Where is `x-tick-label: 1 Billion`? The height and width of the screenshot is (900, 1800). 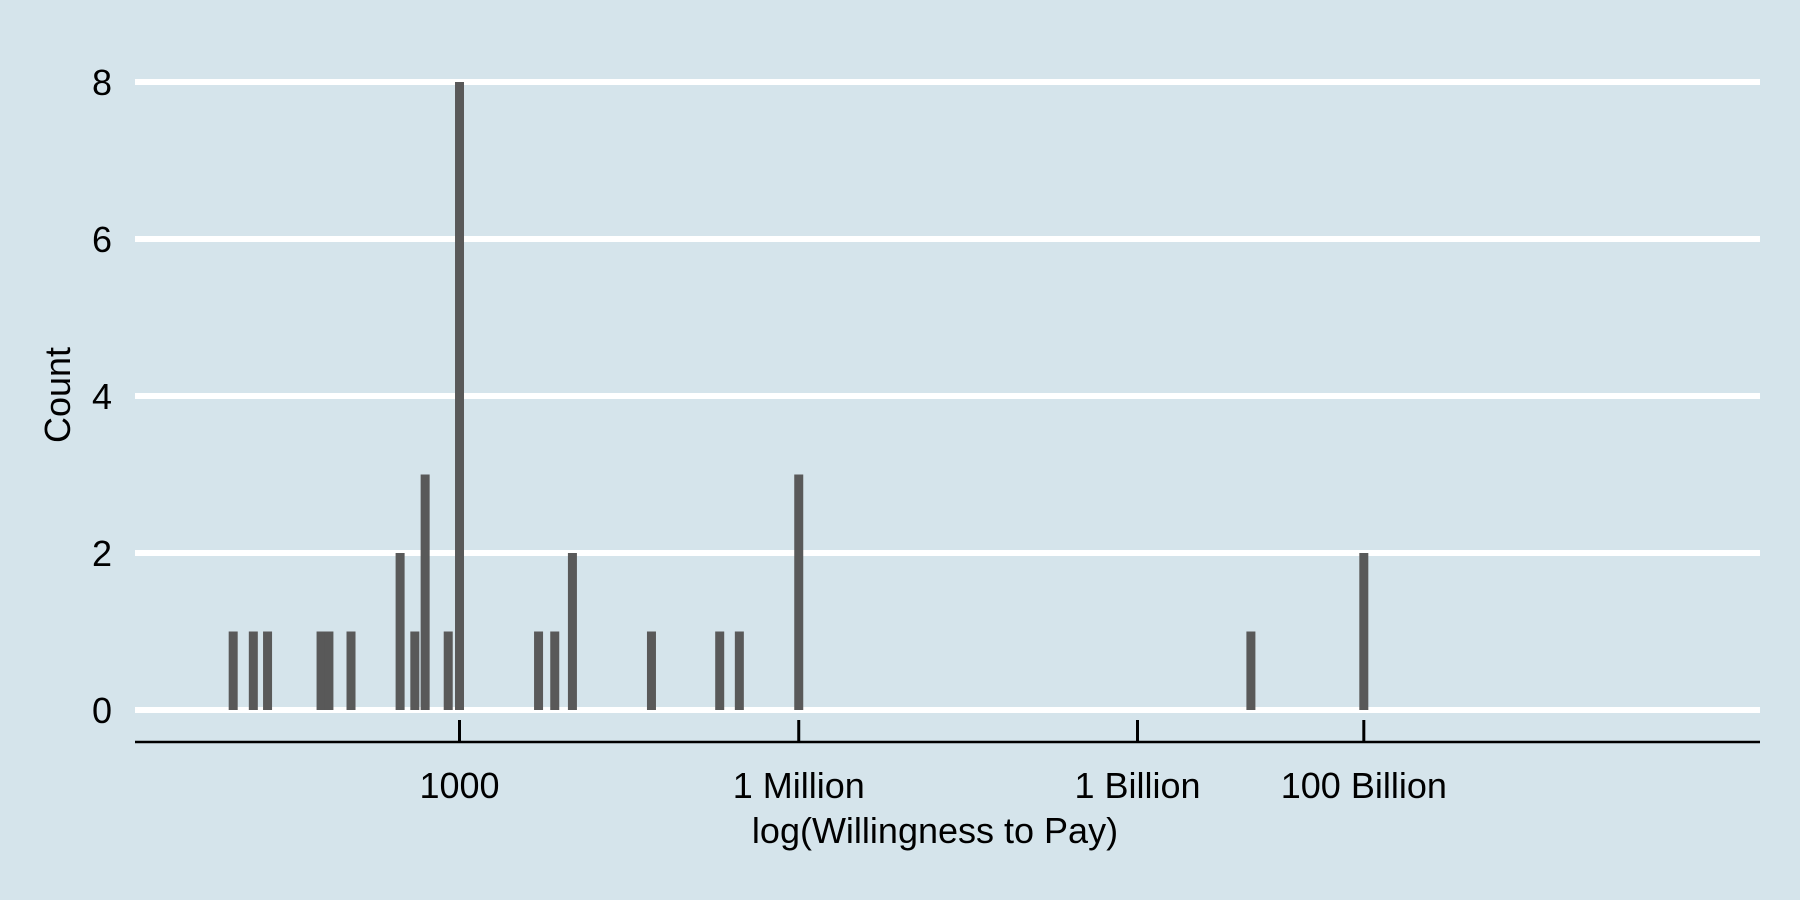 x-tick-label: 1 Billion is located at coordinates (1137, 785).